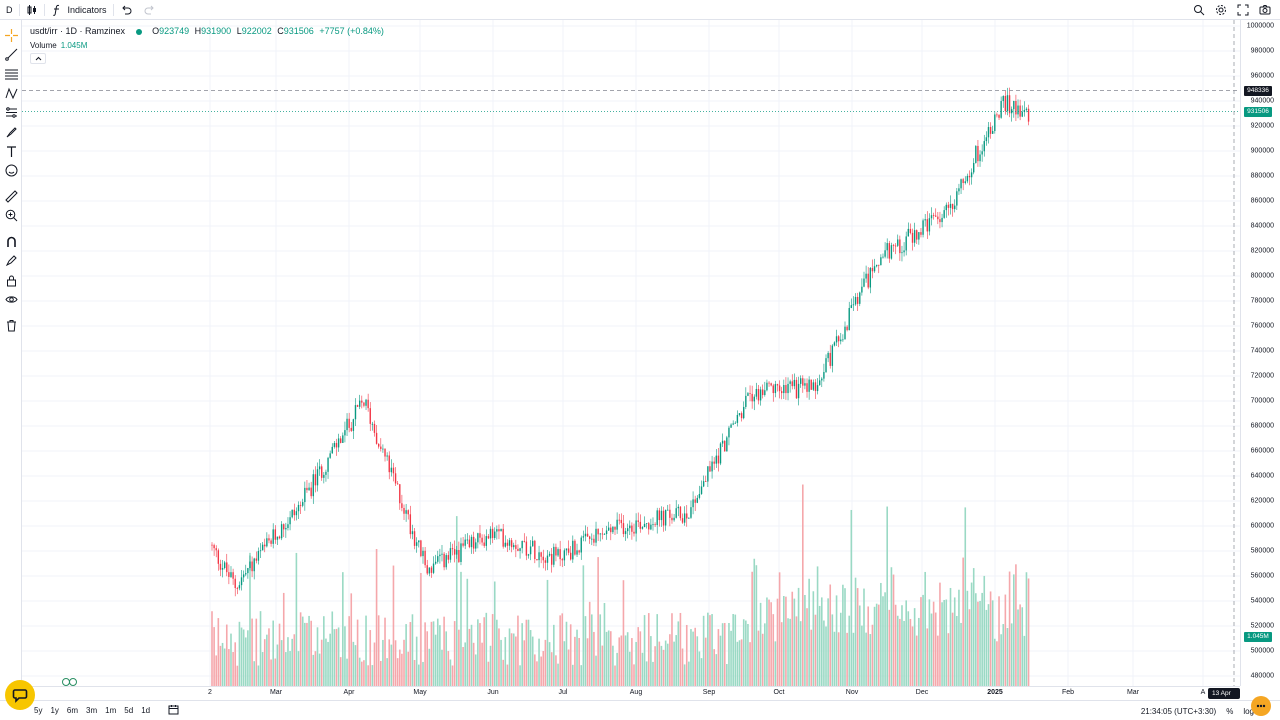  Describe the element at coordinates (72, 710) in the screenshot. I see `range-6m: 6m` at that location.